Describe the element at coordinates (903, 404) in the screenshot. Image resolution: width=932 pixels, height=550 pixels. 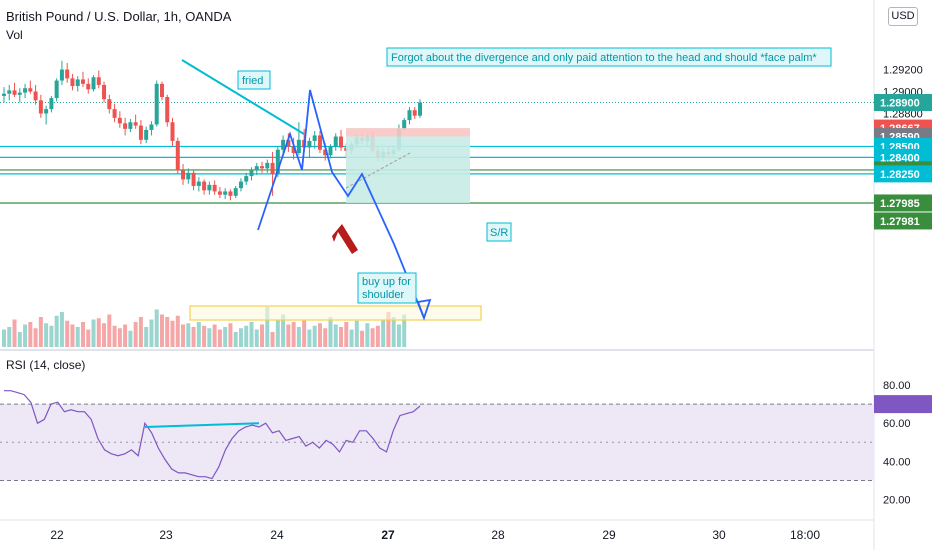
I see `rsi-value-badge` at that location.